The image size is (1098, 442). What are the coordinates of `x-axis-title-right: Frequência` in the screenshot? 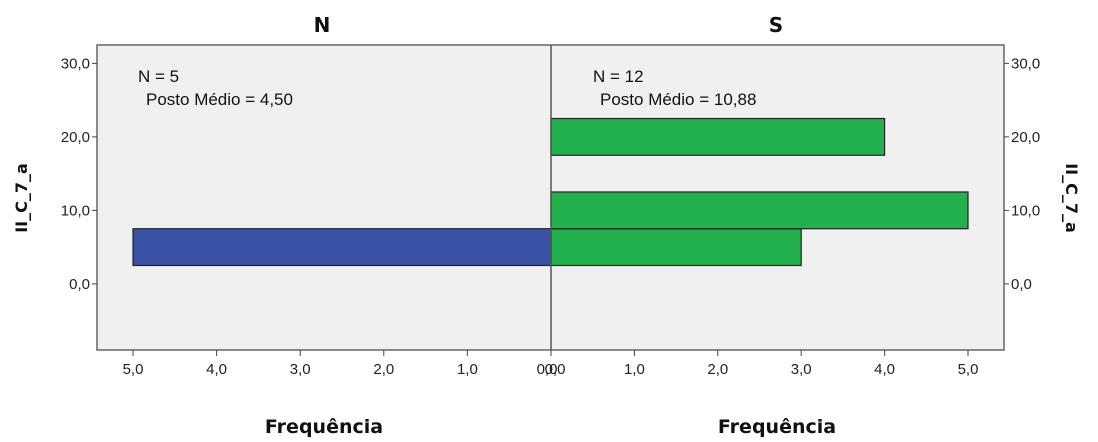 It's located at (777, 427).